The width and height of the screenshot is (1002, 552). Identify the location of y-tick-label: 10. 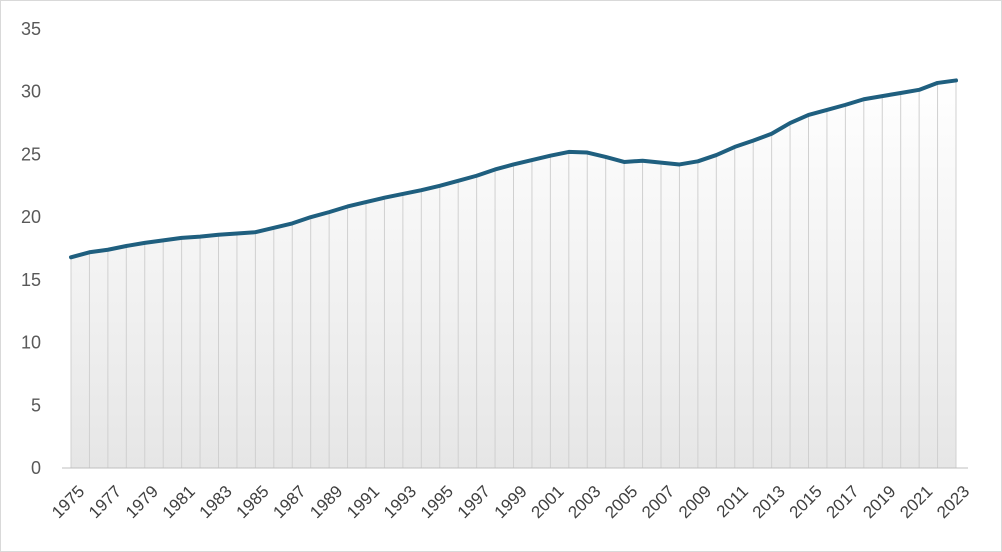
(31, 343).